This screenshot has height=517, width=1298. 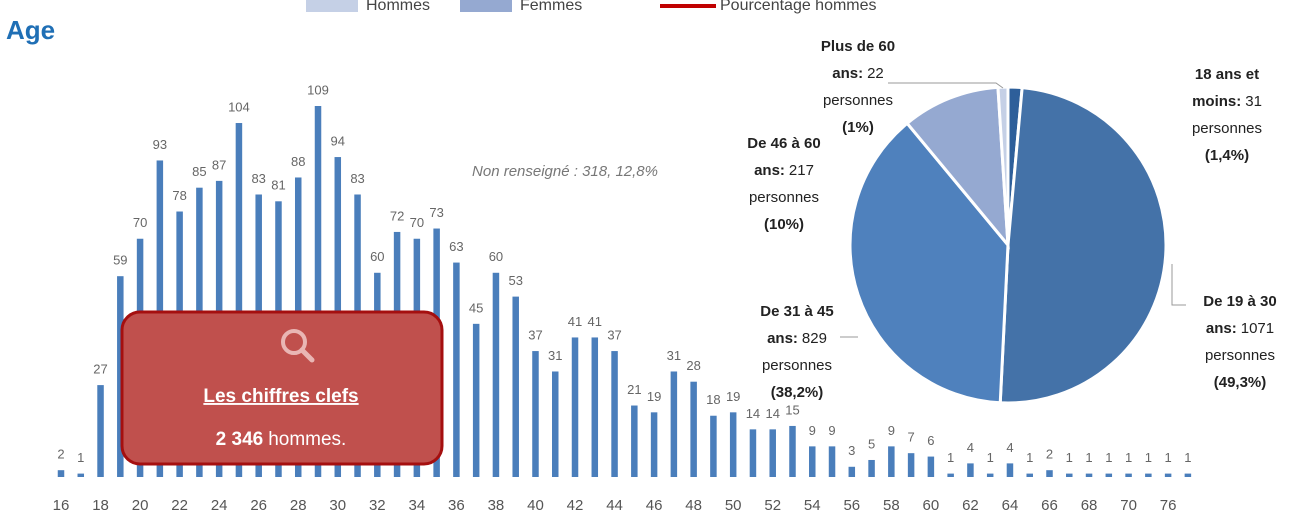 What do you see at coordinates (797, 392) in the screenshot?
I see `pie-percent: (38,2%)` at bounding box center [797, 392].